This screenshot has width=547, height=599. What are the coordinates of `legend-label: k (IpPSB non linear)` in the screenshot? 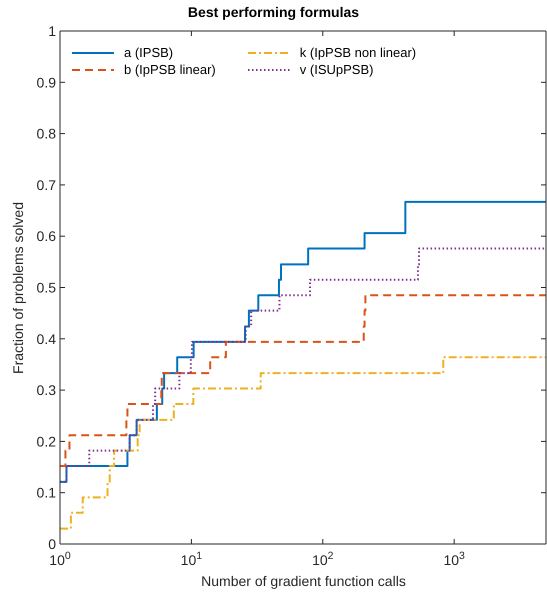 It's located at (358, 52).